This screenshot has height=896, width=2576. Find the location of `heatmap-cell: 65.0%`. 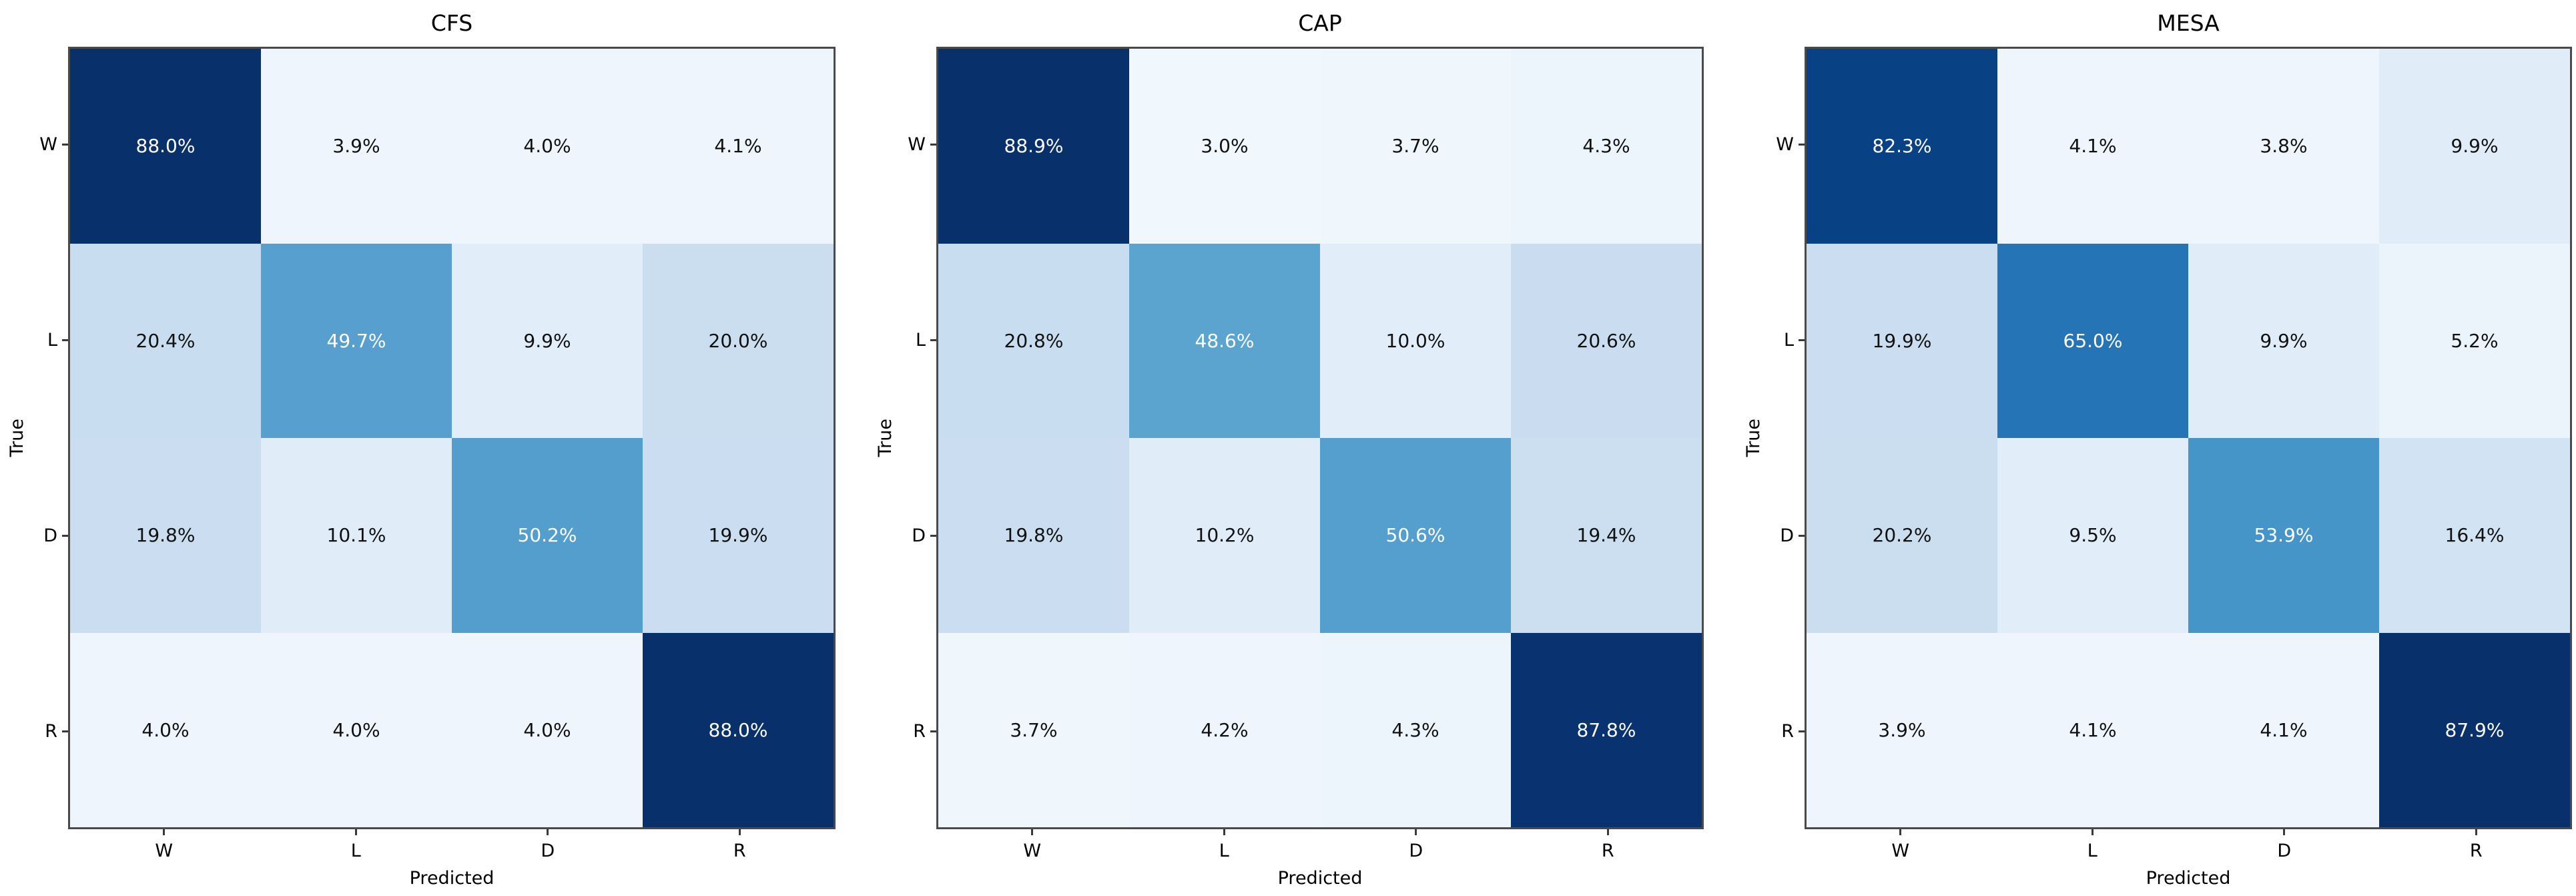

heatmap-cell: 65.0% is located at coordinates (2092, 341).